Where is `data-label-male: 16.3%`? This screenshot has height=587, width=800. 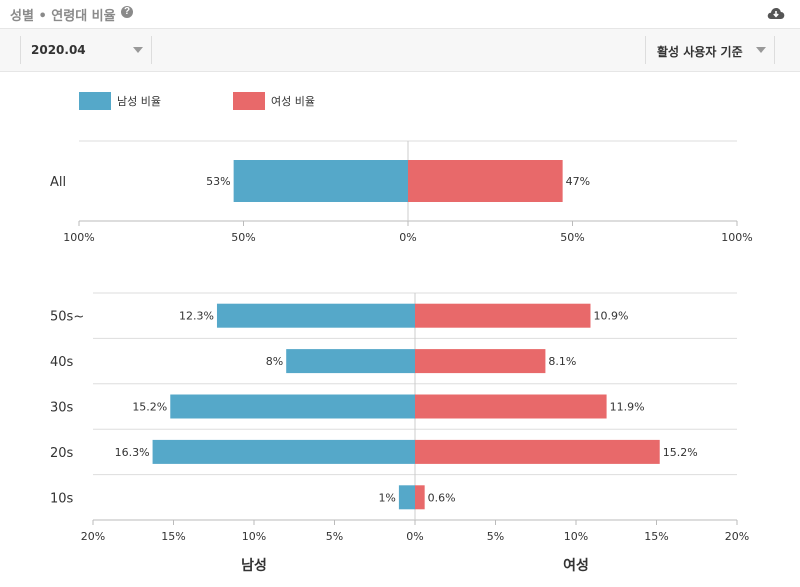 data-label-male: 16.3% is located at coordinates (132, 452).